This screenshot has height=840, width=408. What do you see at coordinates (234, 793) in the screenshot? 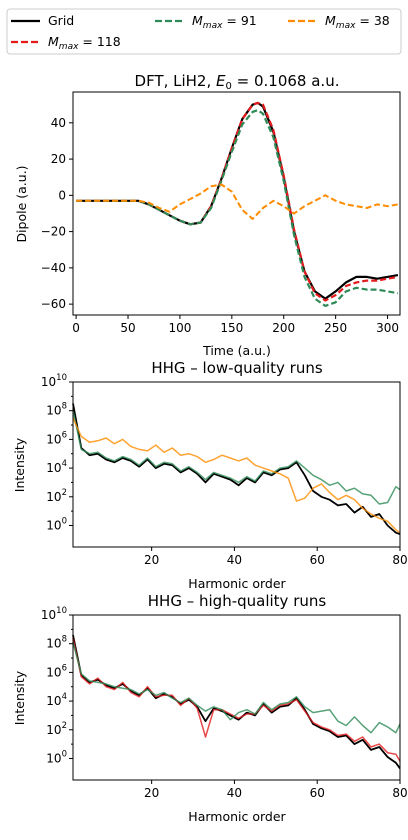
I see `hhg-high-xtick-label: 40` at bounding box center [234, 793].